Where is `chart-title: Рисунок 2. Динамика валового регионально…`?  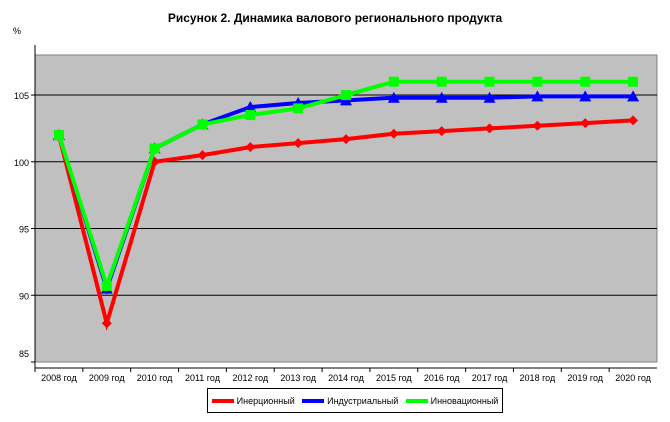
chart-title: Рисунок 2. Динамика валового регионально… is located at coordinates (335, 18).